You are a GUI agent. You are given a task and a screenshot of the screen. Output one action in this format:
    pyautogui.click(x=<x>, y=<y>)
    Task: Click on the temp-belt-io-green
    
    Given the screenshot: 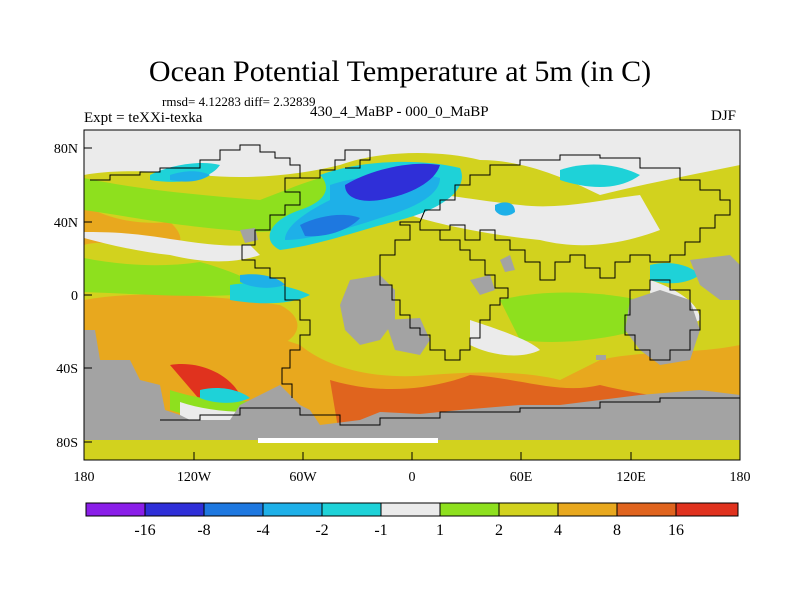 What is the action you would take?
    pyautogui.click(x=570, y=317)
    